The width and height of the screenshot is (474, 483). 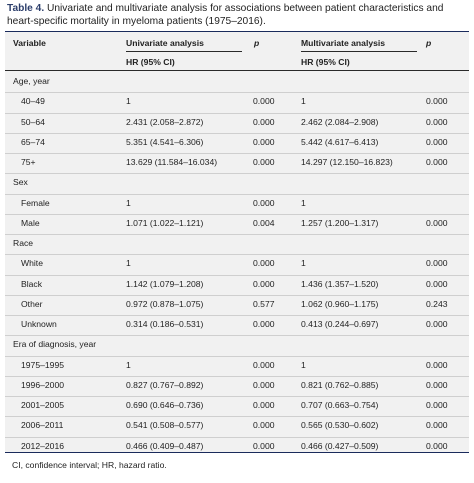 I want to click on table-group-row: Race, so click(x=237, y=244).